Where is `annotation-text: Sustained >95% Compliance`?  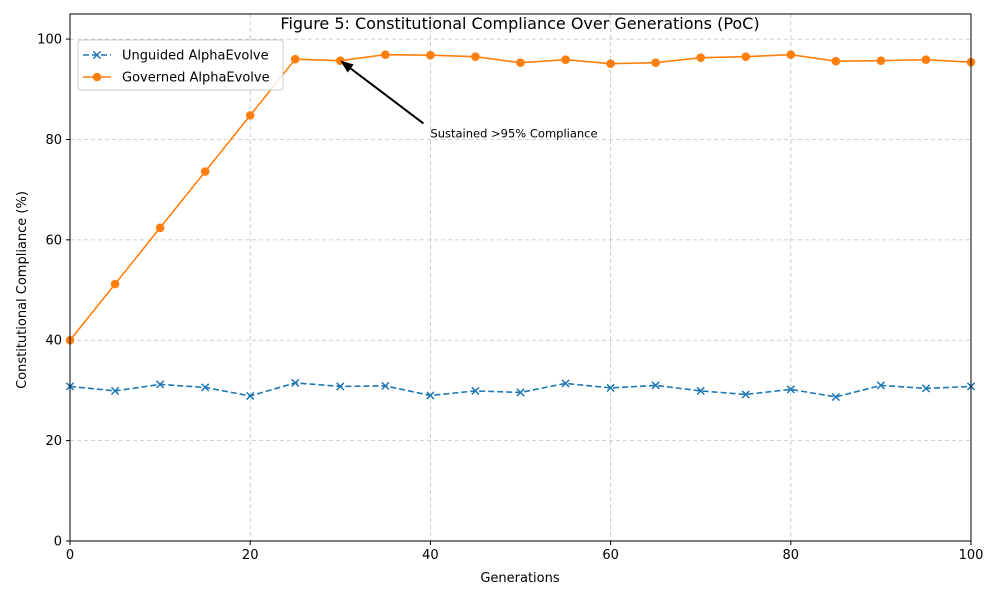 annotation-text: Sustained >95% Compliance is located at coordinates (513, 133).